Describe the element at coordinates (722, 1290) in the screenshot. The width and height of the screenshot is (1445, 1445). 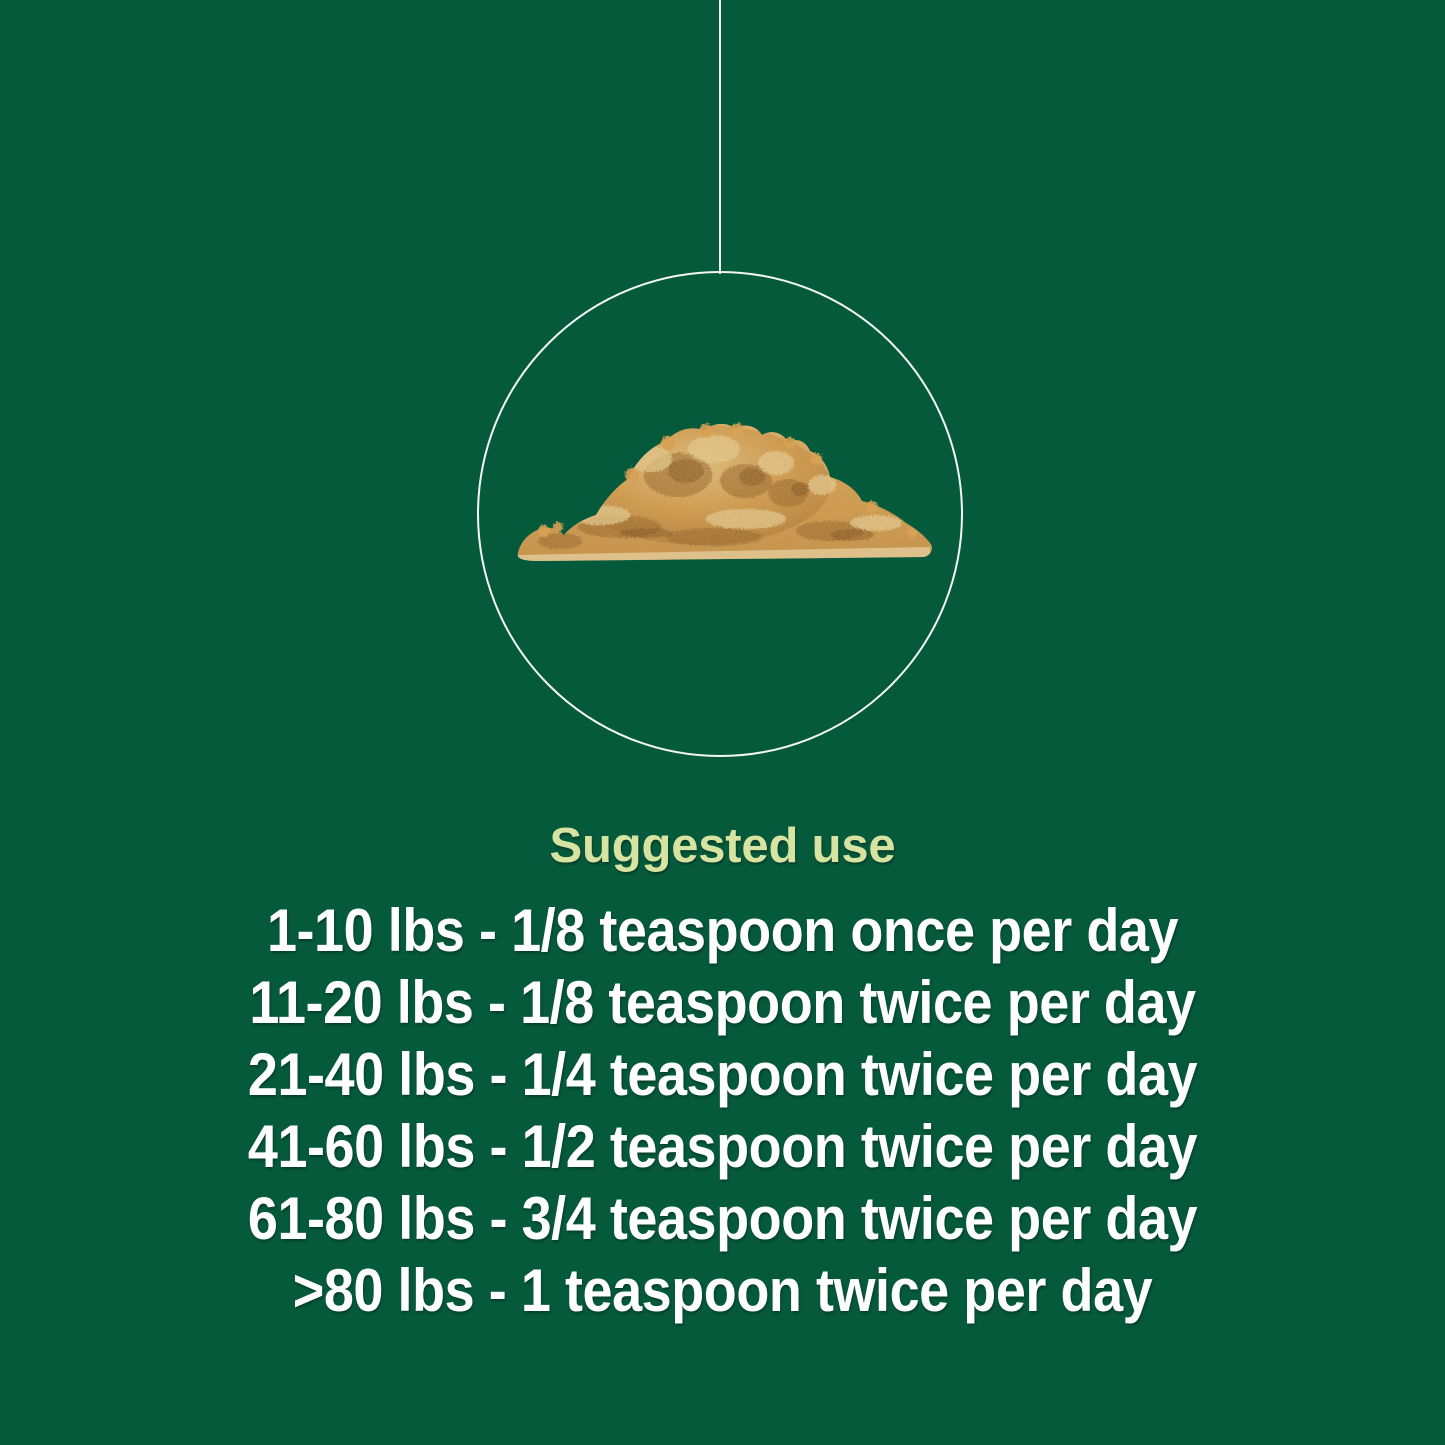
I see `dosage-line: >80 lbs - 1 teaspoon twice per day` at that location.